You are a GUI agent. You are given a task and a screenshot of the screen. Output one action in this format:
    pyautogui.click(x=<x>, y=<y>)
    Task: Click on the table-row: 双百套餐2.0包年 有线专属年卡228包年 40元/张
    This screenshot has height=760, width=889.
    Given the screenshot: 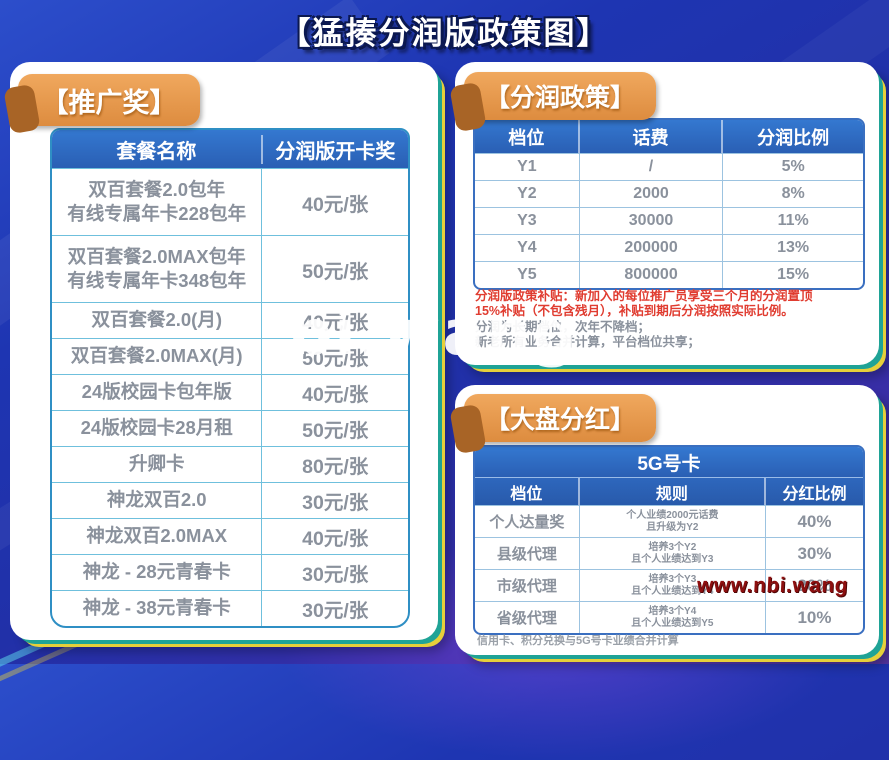 What is the action you would take?
    pyautogui.click(x=230, y=201)
    